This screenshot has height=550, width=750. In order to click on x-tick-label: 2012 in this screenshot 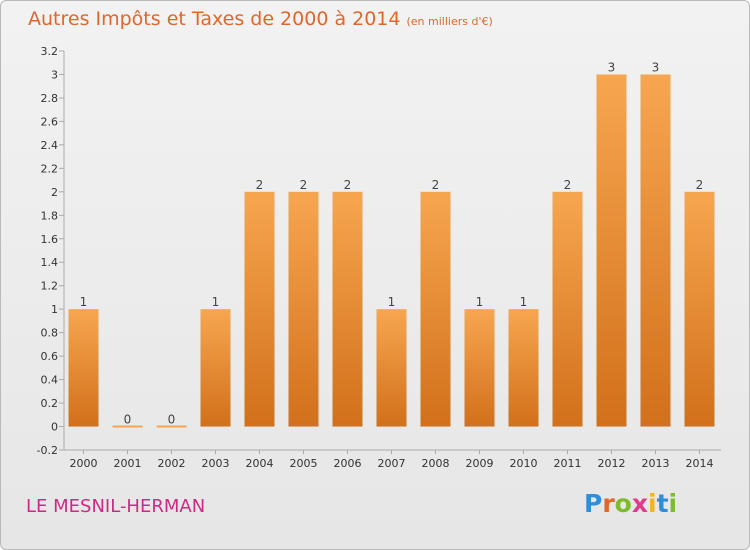, I will do `click(612, 463)`.